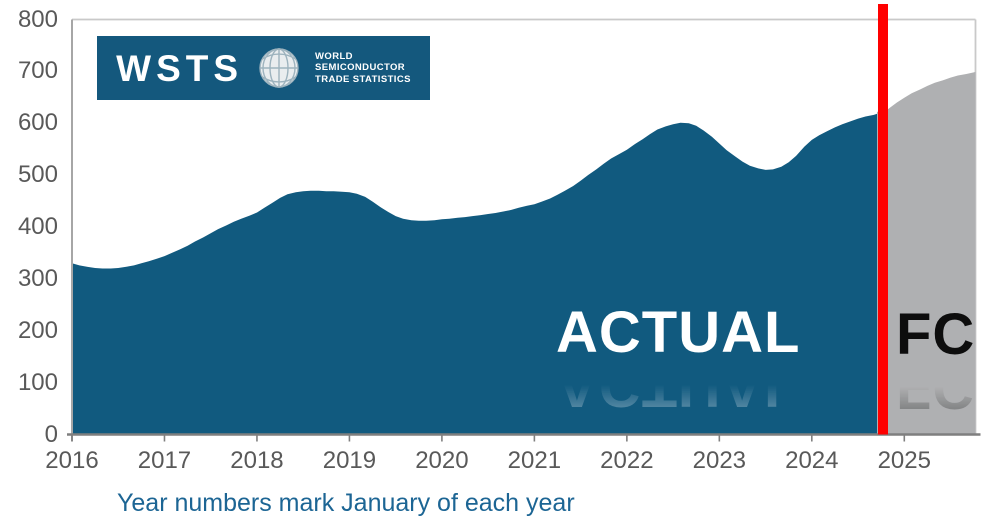 This screenshot has height=530, width=998. What do you see at coordinates (883, 219) in the screenshot?
I see `forecast-divider-line` at bounding box center [883, 219].